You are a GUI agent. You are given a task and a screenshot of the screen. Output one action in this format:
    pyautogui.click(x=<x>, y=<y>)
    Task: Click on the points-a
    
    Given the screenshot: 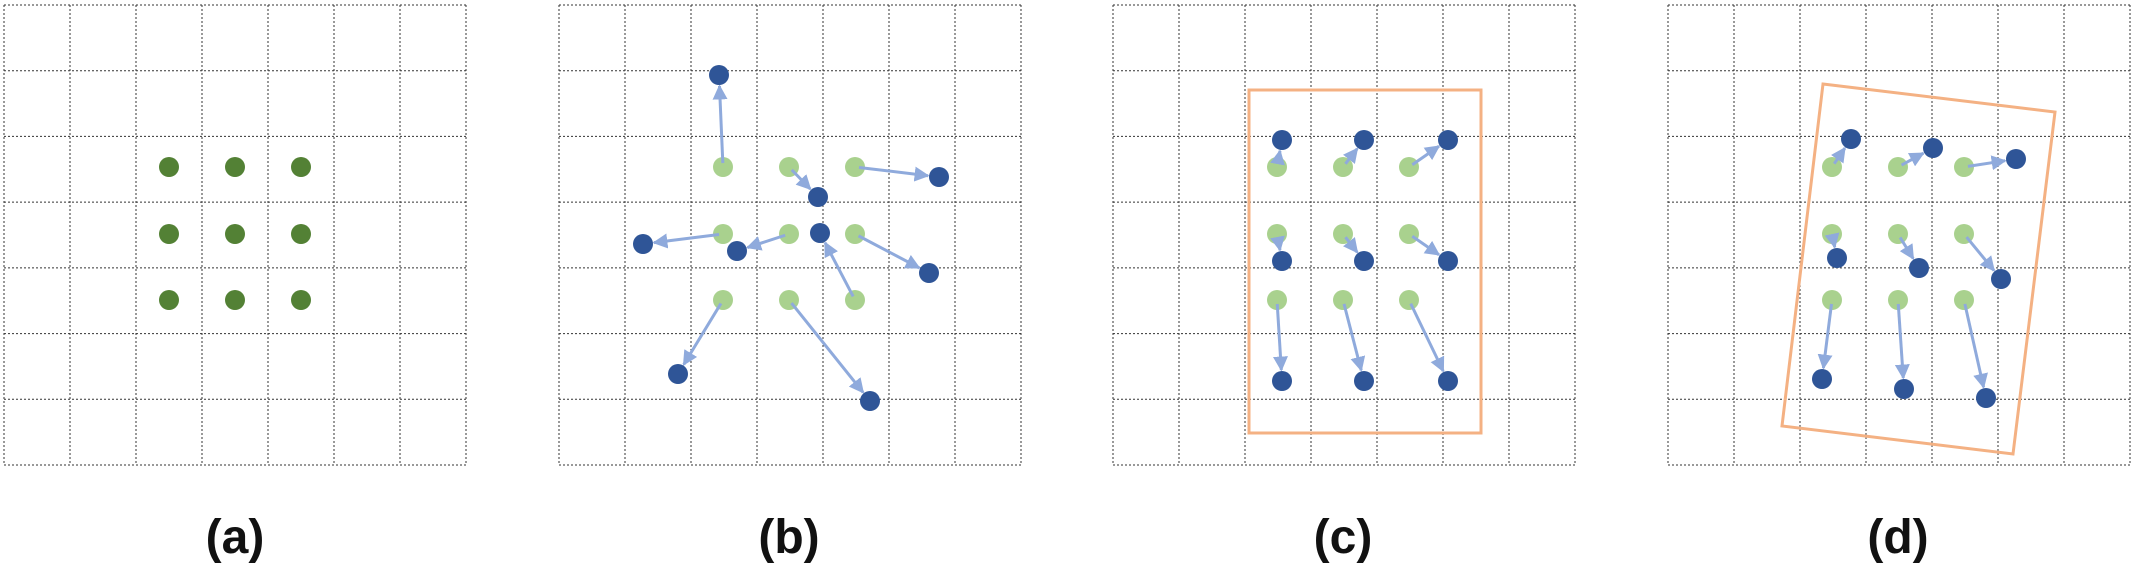 What is the action you would take?
    pyautogui.click(x=235, y=233)
    